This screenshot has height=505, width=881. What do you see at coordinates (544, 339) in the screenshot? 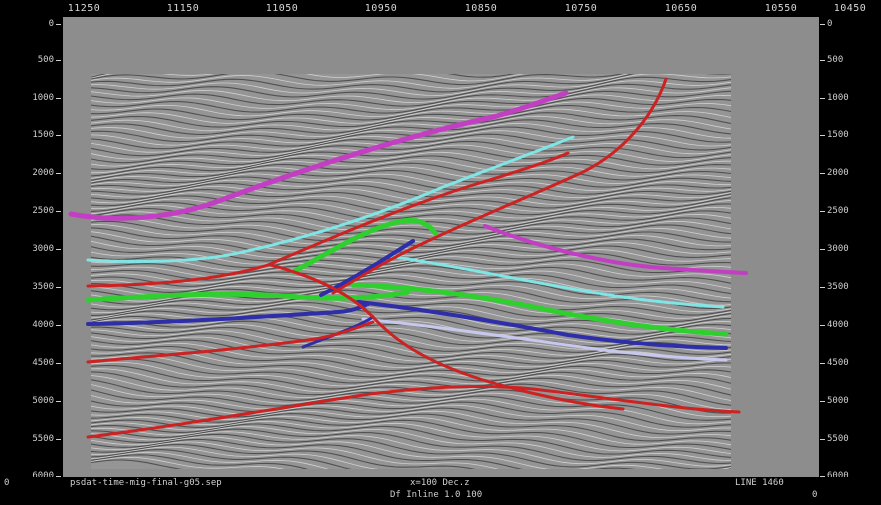
I see `lavender-horizon` at bounding box center [544, 339].